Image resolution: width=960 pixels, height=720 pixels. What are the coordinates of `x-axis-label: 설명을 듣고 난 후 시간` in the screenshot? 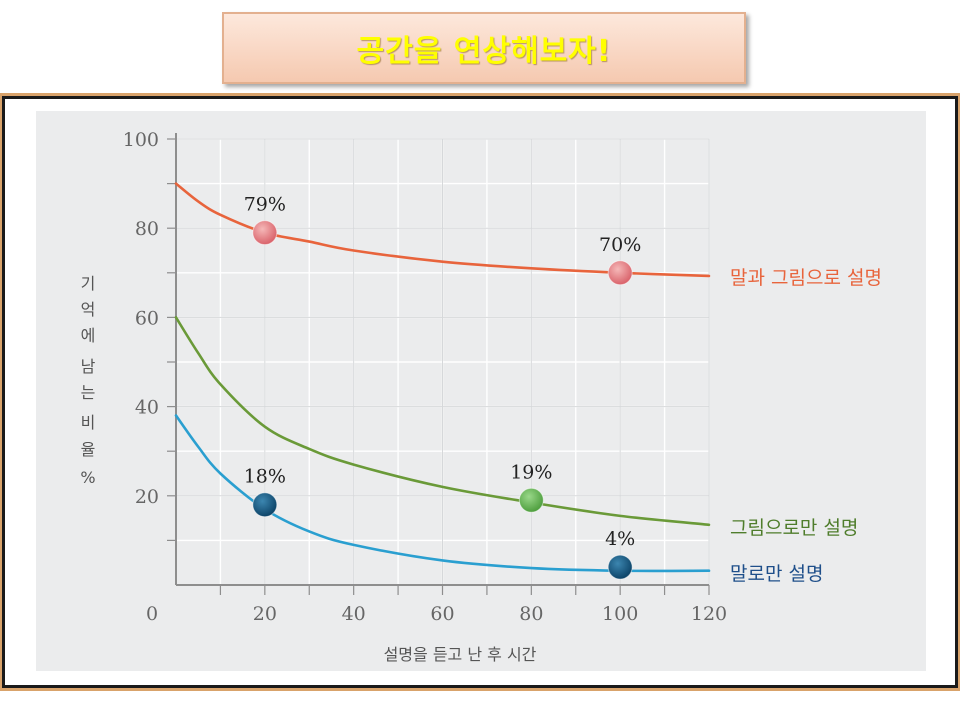 It's located at (460, 654).